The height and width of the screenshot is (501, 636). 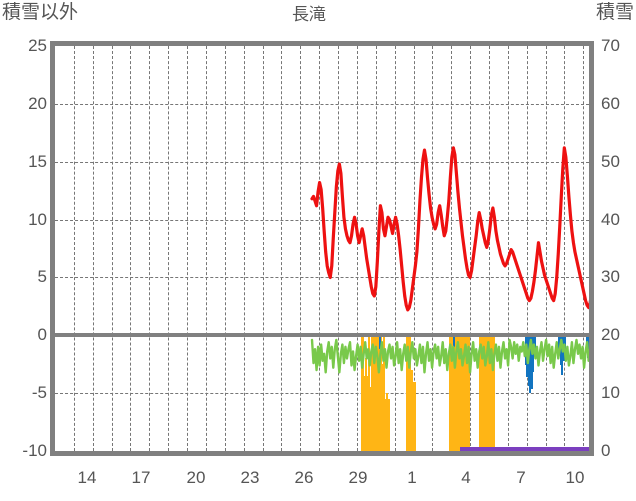 I want to click on left-axis-tick-label: 25, so click(x=37, y=45).